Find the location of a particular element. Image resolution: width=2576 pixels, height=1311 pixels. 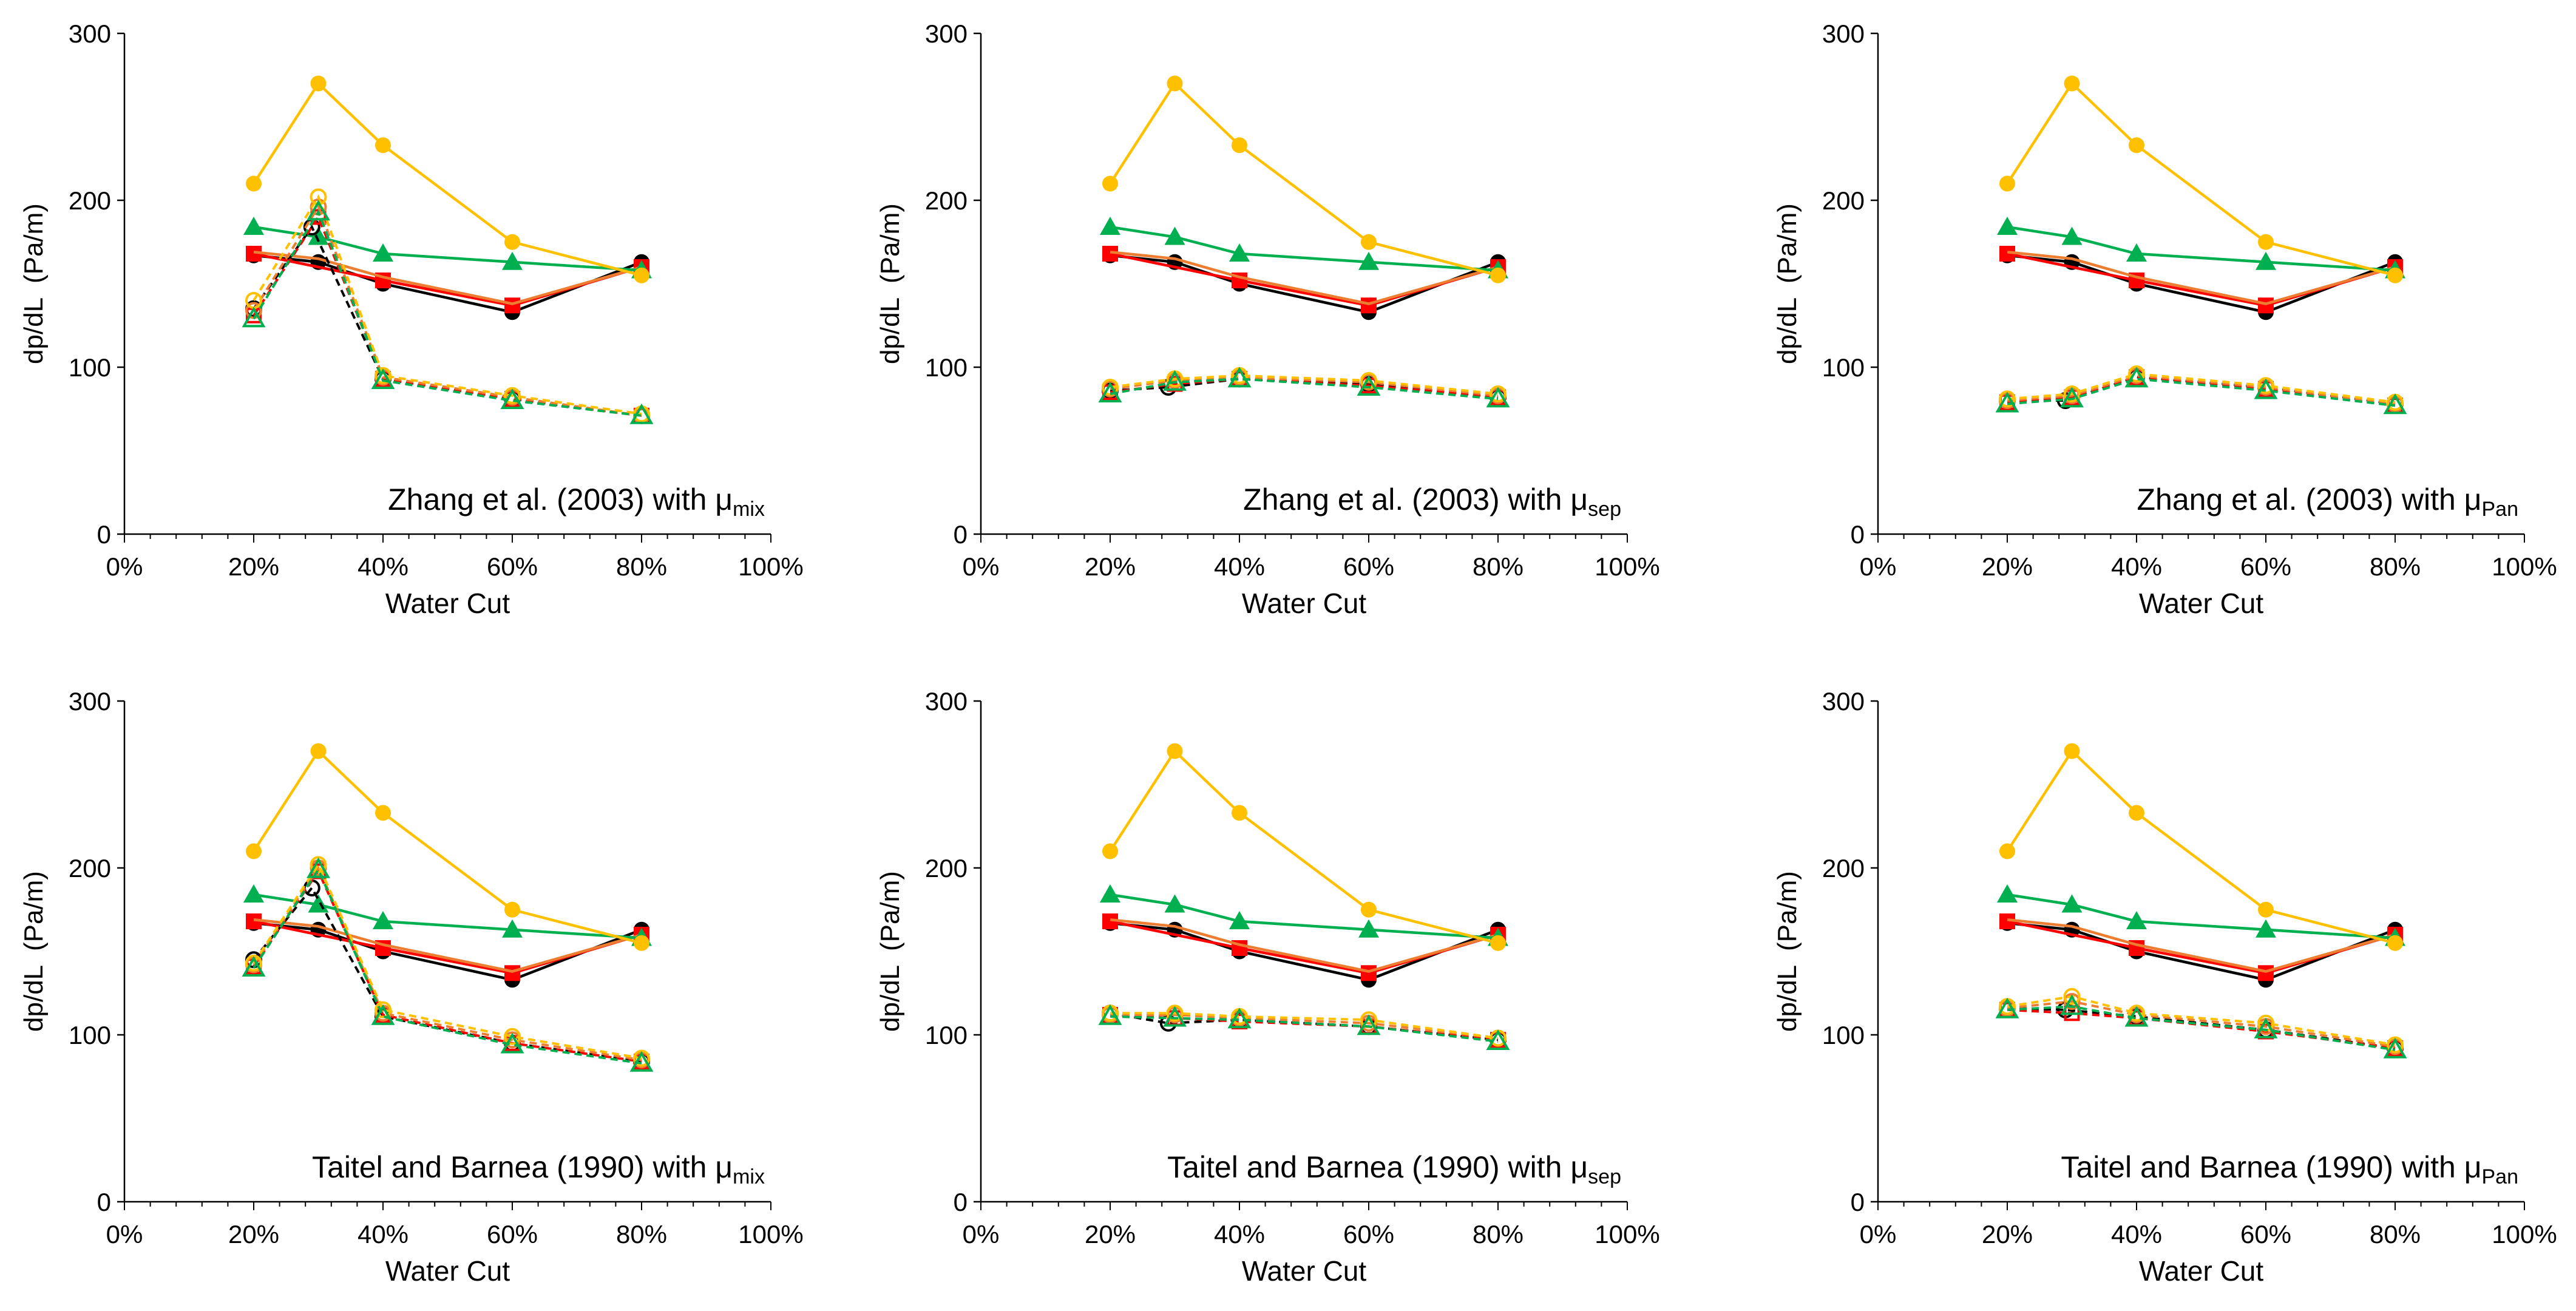

chart-title: Taitel and Barnea (1990) with μsep is located at coordinates (1394, 1169).